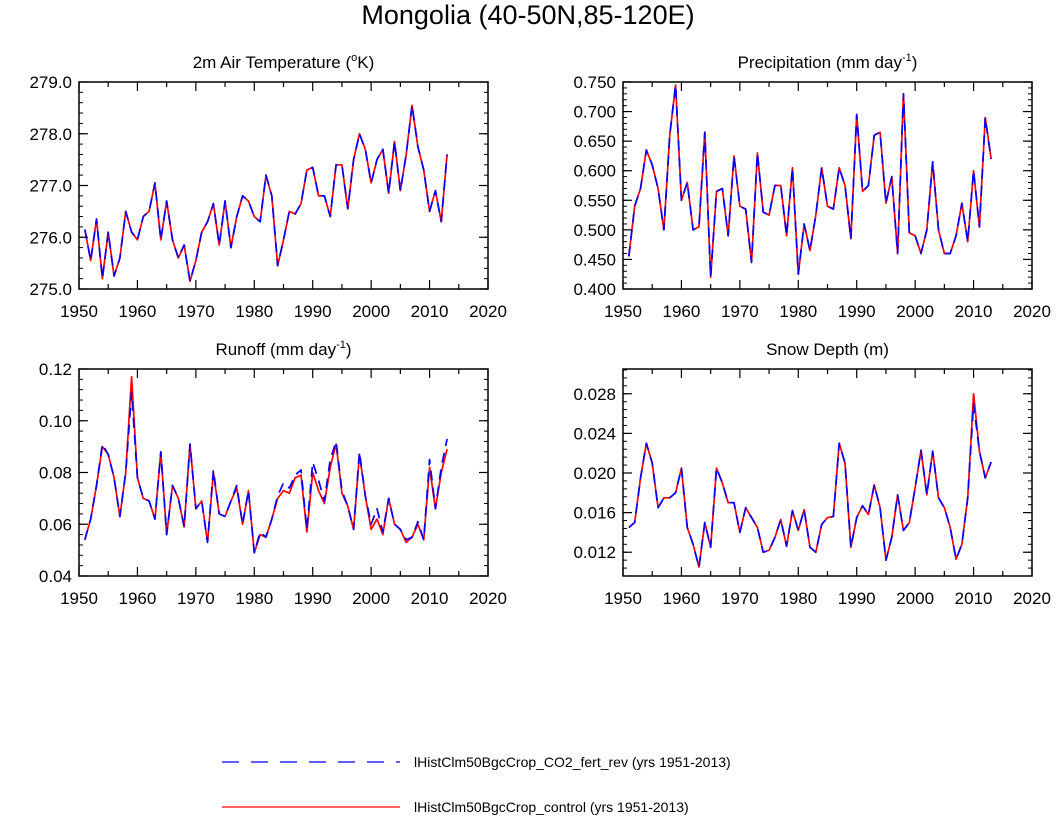 This screenshot has width=1057, height=819. Describe the element at coordinates (820, 62) in the screenshot. I see `panel-title-text: Precipitation (mm day` at that location.